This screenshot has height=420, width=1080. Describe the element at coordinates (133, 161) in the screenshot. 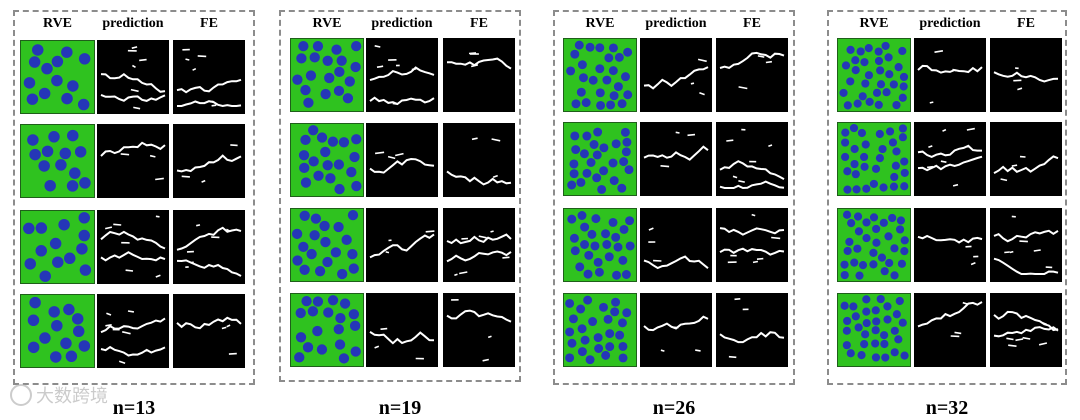

I see `prediction-image` at that location.